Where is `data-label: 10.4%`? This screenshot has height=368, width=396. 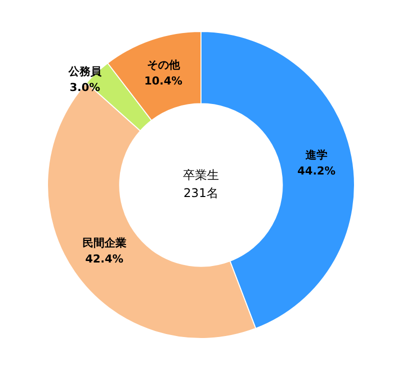
data-label: 10.4% is located at coordinates (163, 81).